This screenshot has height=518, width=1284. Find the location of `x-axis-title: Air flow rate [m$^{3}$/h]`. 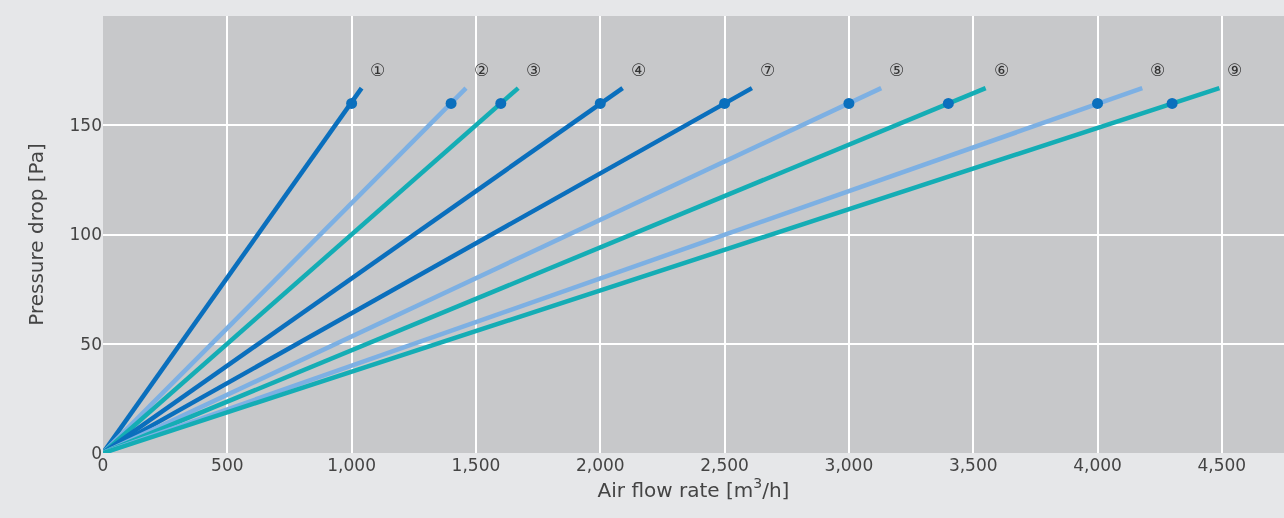

x-axis-title: Air flow rate [m$^{3}$/h] is located at coordinates (693, 488).